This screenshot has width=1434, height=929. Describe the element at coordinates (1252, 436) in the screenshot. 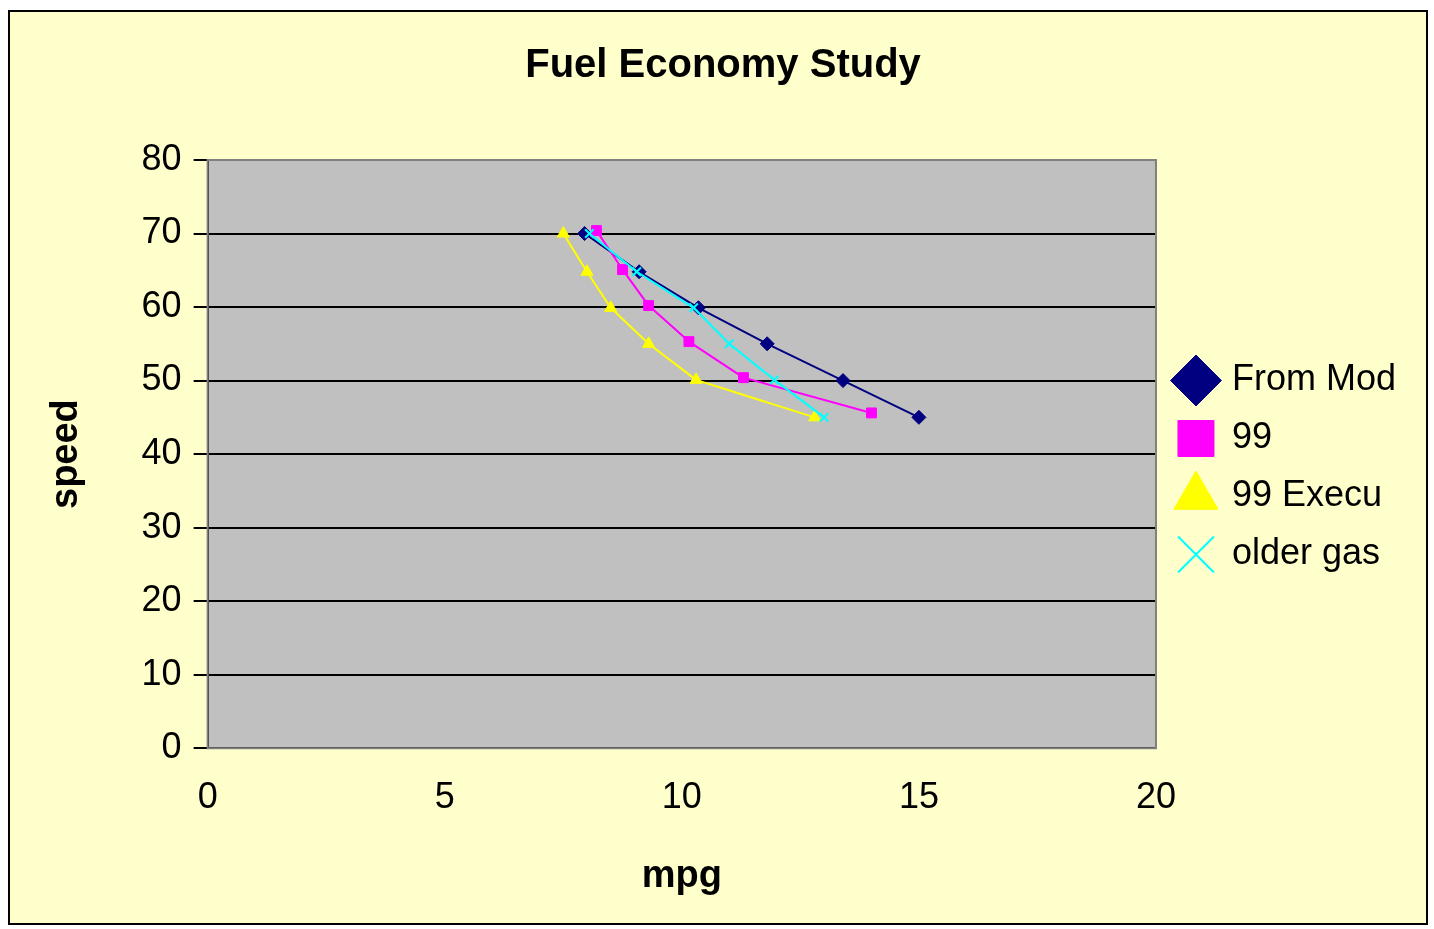

I see `legend-label: 99` at that location.